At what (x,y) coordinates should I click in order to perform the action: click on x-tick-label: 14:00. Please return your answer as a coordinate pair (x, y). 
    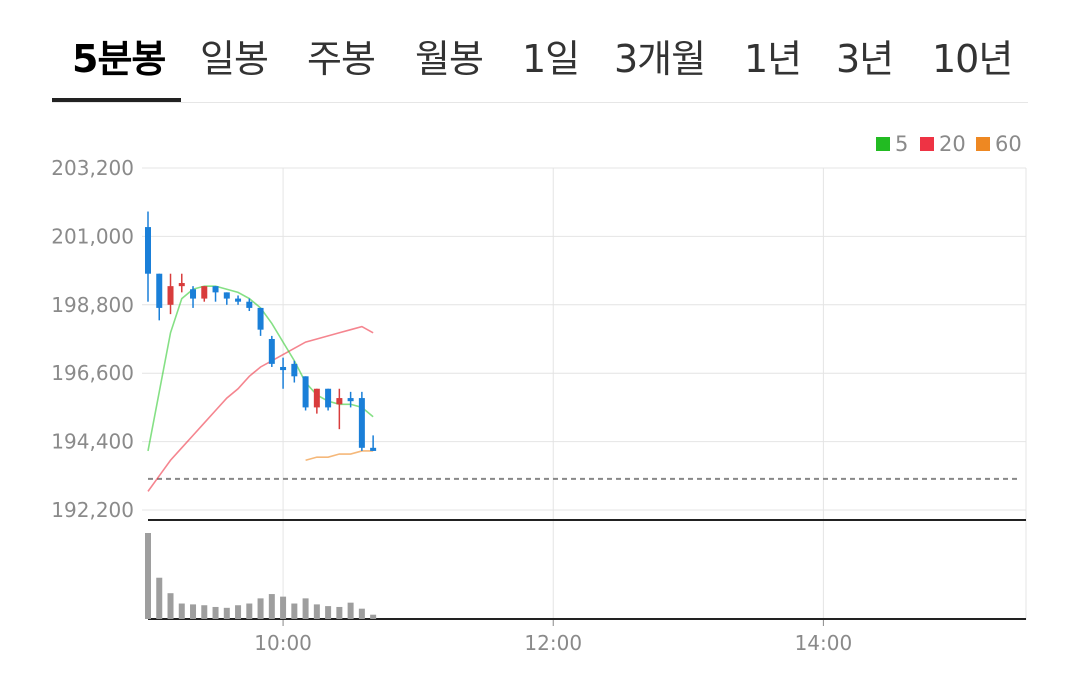
    Looking at the image, I should click on (824, 643).